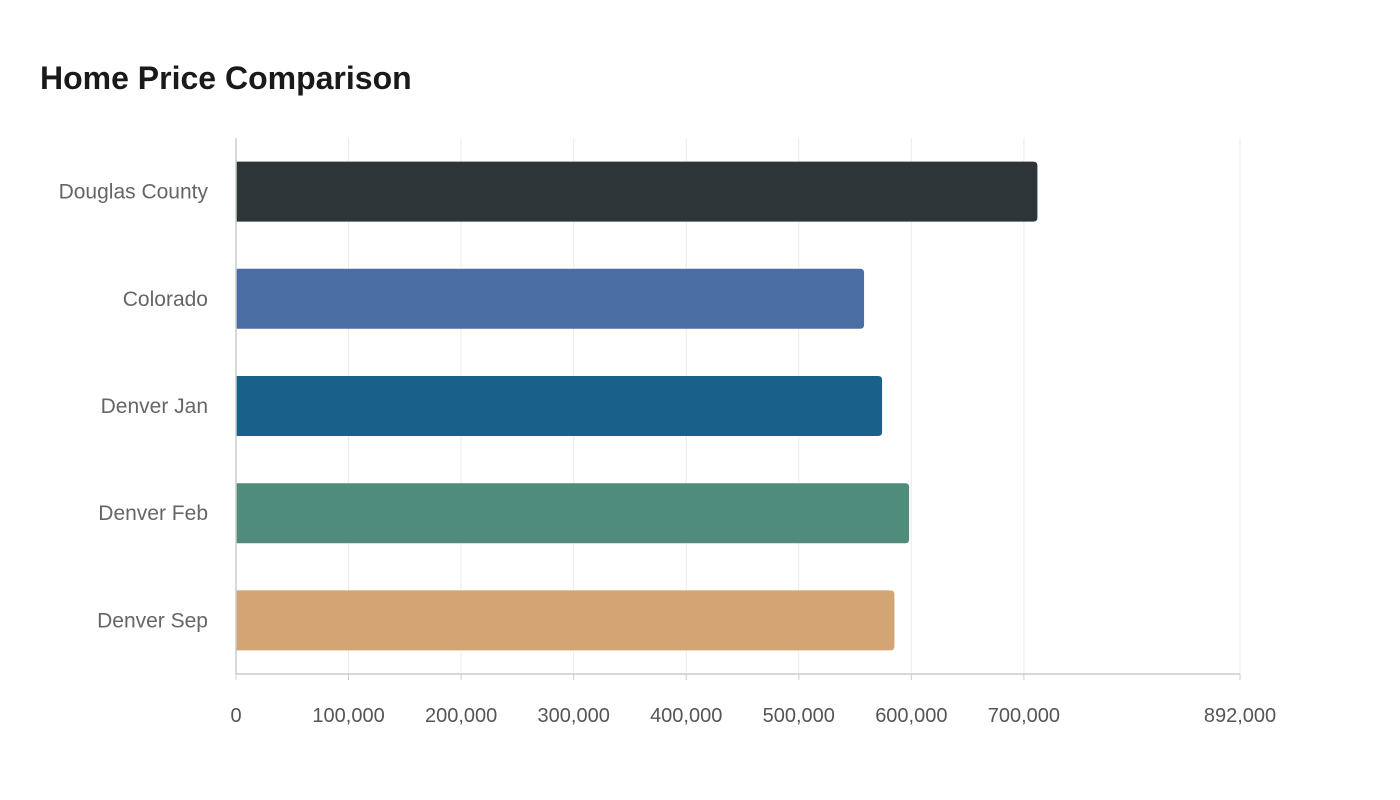 The height and width of the screenshot is (800, 1400). Describe the element at coordinates (1024, 716) in the screenshot. I see `x-tick-label: 700,000` at that location.